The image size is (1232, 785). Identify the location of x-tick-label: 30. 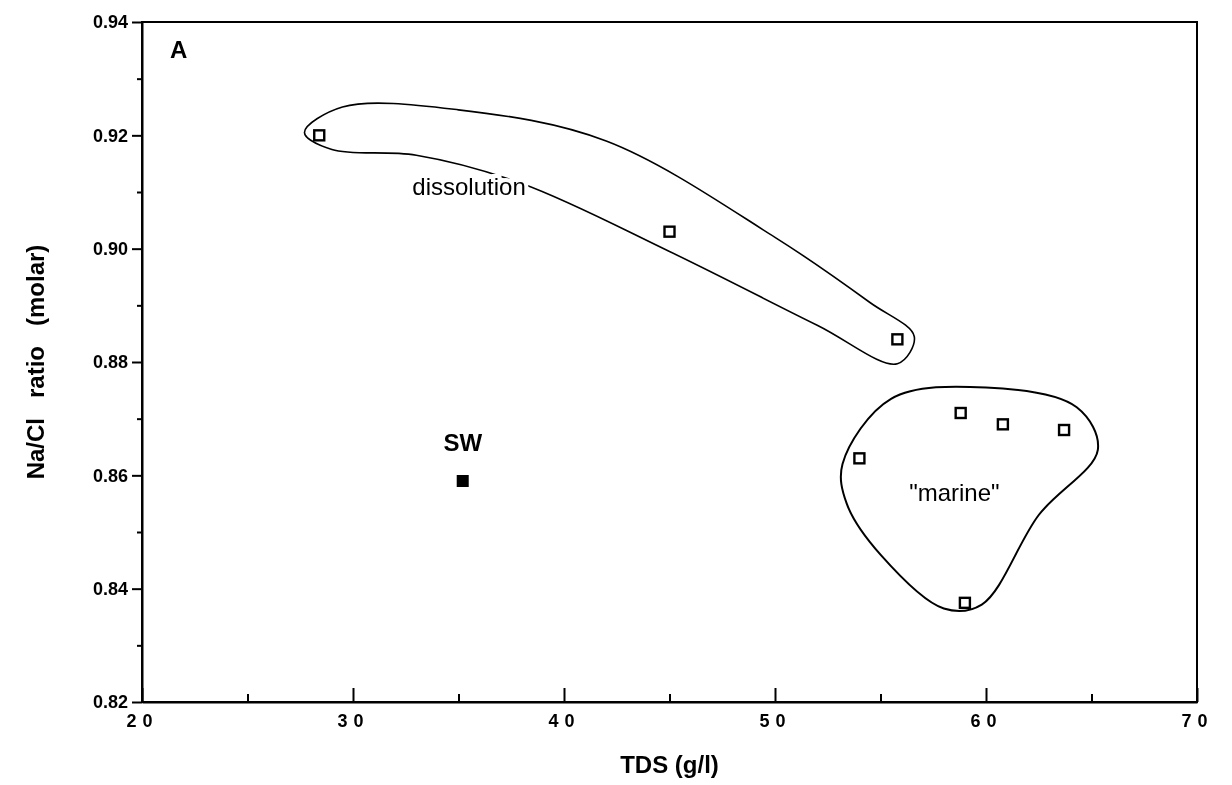
(353, 720).